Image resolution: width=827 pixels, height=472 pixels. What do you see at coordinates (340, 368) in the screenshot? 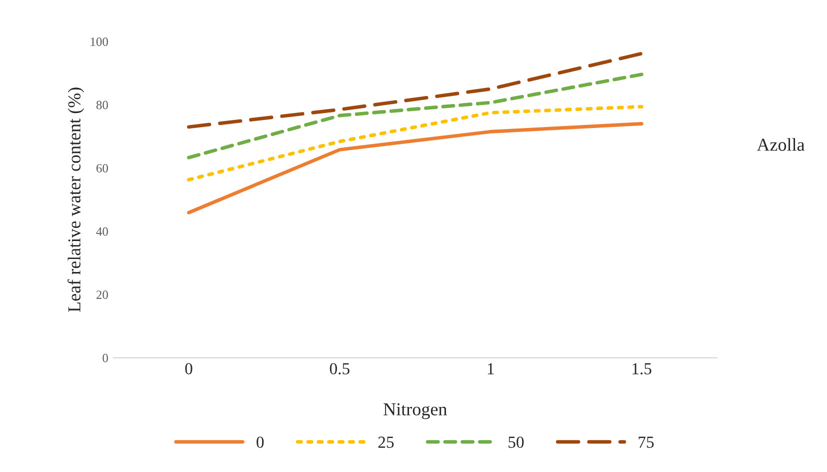
I see `x-tick-label: 0.5` at bounding box center [340, 368].